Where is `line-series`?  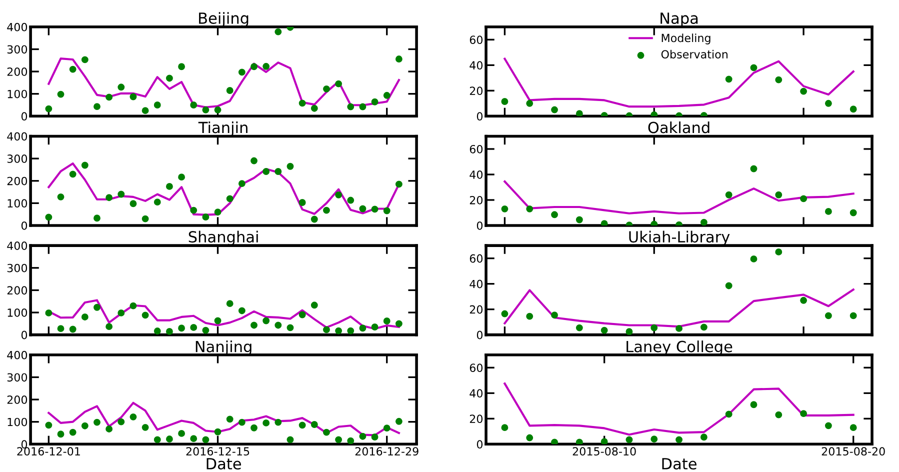
line-series is located at coordinates (679, 409).